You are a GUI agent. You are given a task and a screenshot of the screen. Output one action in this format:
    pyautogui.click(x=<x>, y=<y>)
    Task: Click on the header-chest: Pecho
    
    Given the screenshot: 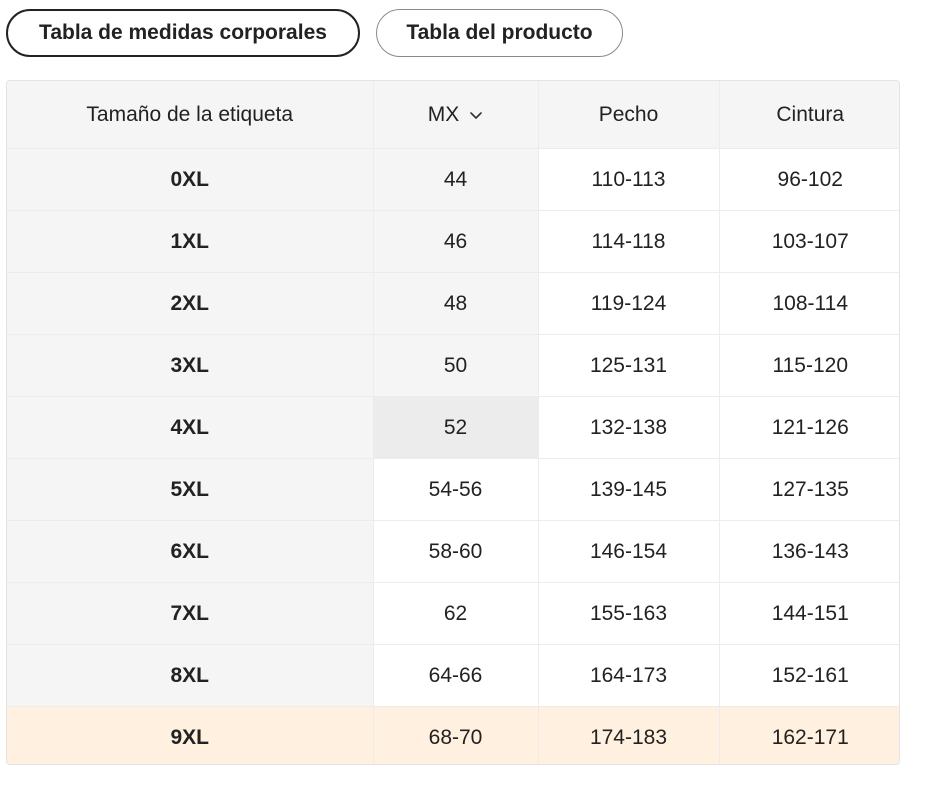 What is the action you would take?
    pyautogui.click(x=629, y=115)
    